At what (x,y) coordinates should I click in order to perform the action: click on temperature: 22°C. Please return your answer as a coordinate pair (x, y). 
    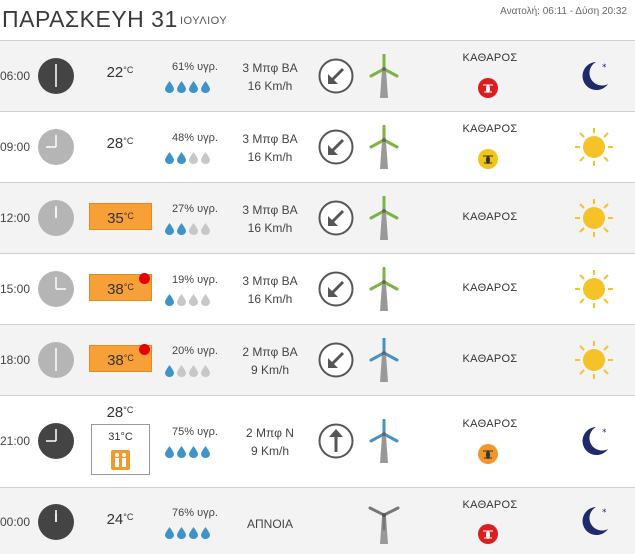
    Looking at the image, I should click on (120, 72).